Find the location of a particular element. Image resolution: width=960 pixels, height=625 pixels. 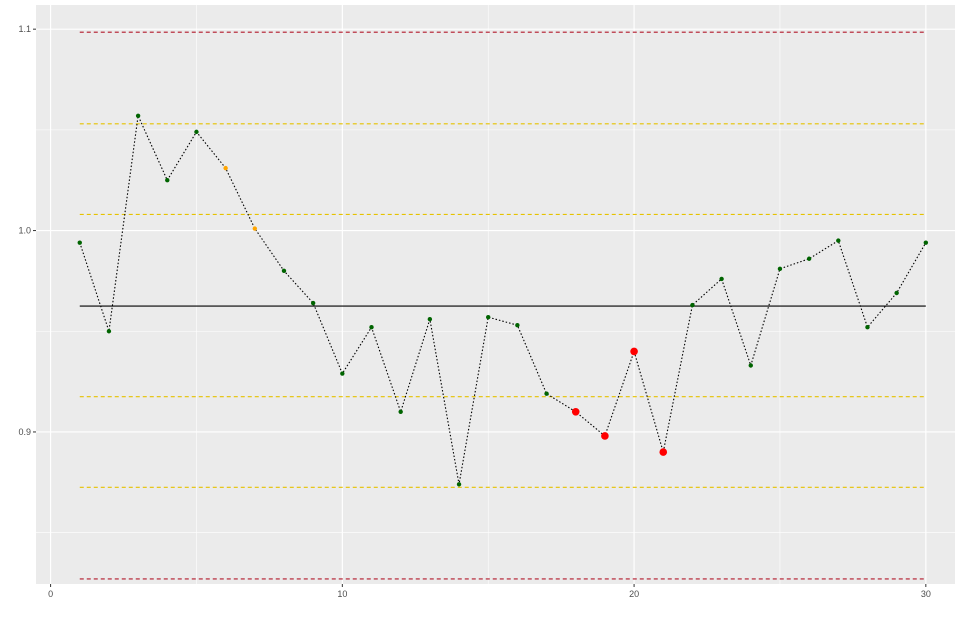

y-tick-label: 0.9 is located at coordinates (24, 432).